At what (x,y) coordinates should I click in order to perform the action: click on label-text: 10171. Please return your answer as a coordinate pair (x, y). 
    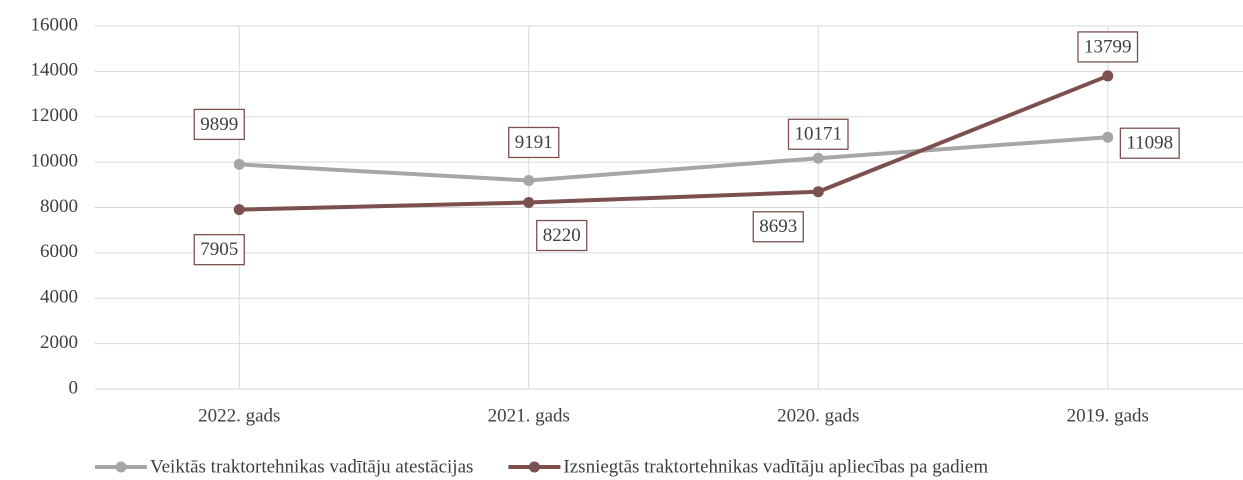
    Looking at the image, I should click on (819, 134).